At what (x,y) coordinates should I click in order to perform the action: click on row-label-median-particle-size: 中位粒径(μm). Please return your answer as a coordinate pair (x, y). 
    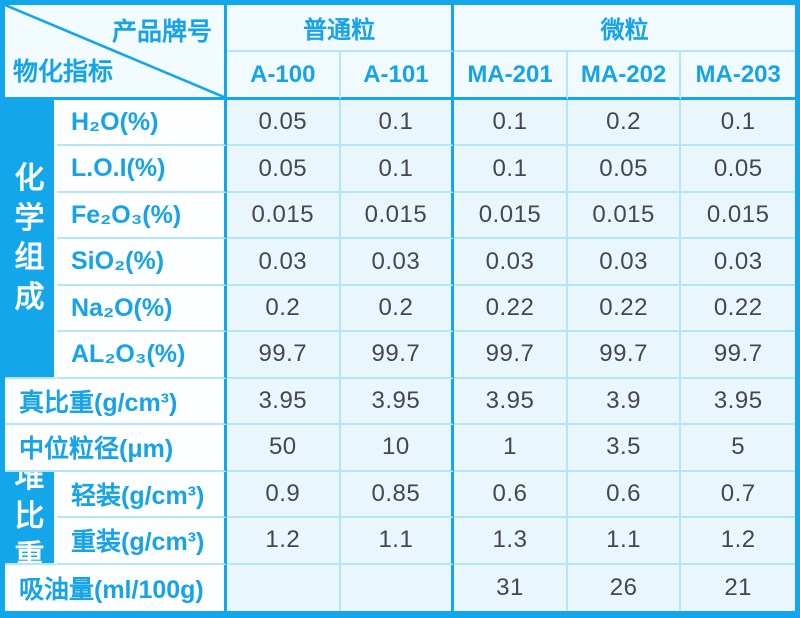
    Looking at the image, I should click on (116, 448).